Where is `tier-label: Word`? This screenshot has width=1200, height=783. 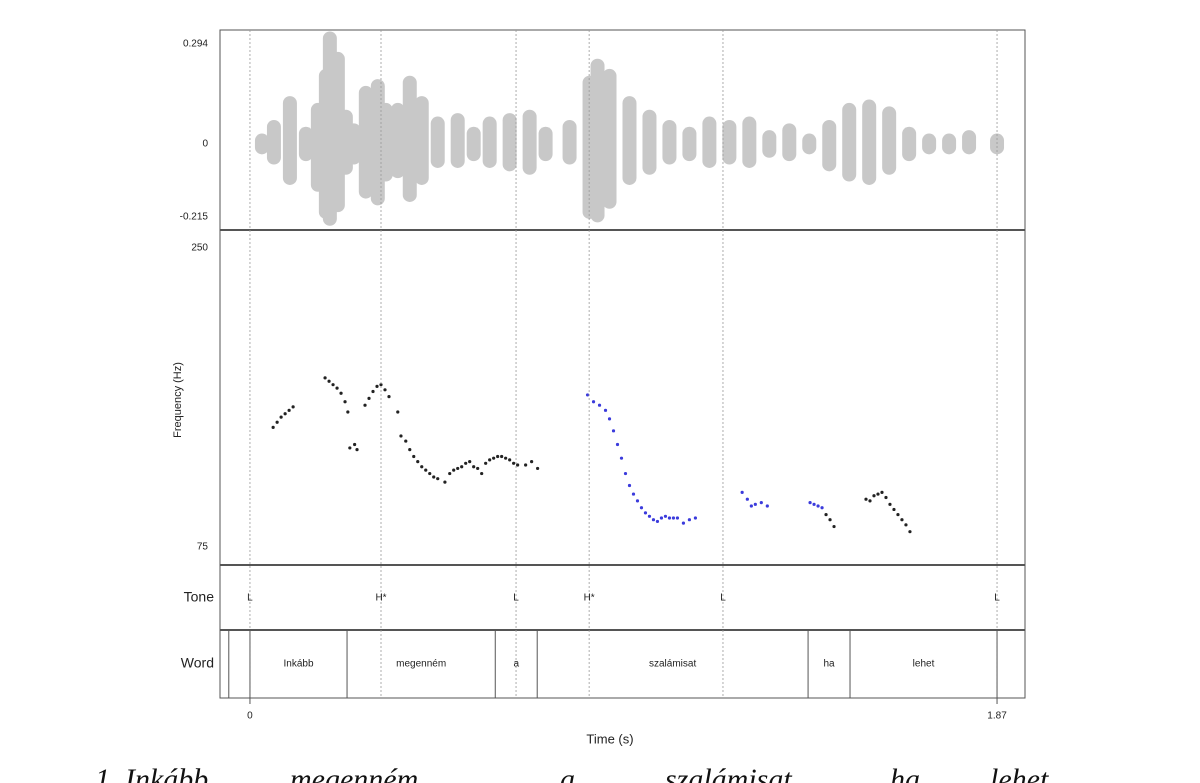
tier-label: Word is located at coordinates (197, 663).